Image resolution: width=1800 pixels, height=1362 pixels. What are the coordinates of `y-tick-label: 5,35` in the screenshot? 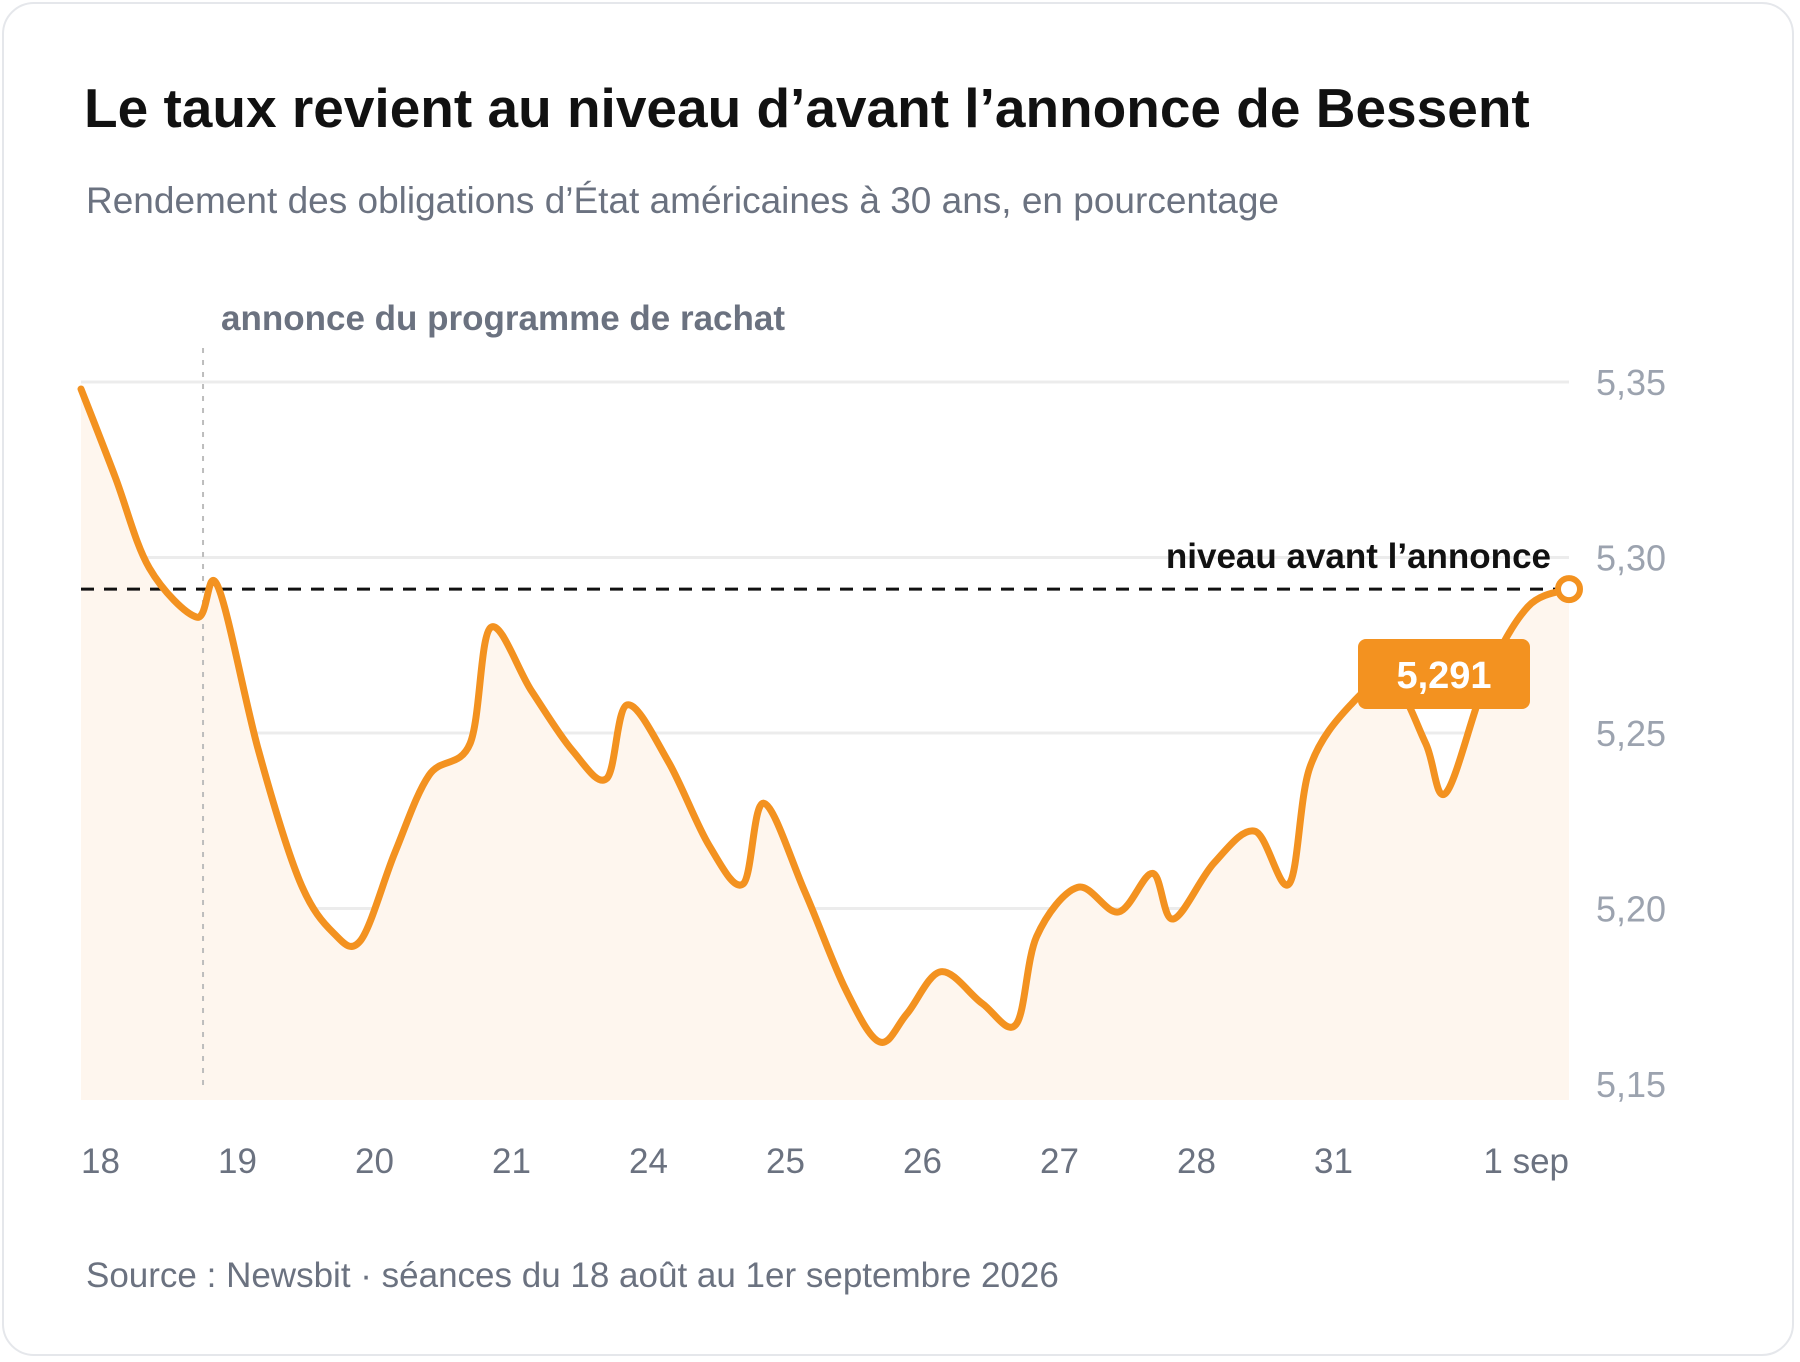 It's located at (1631, 382).